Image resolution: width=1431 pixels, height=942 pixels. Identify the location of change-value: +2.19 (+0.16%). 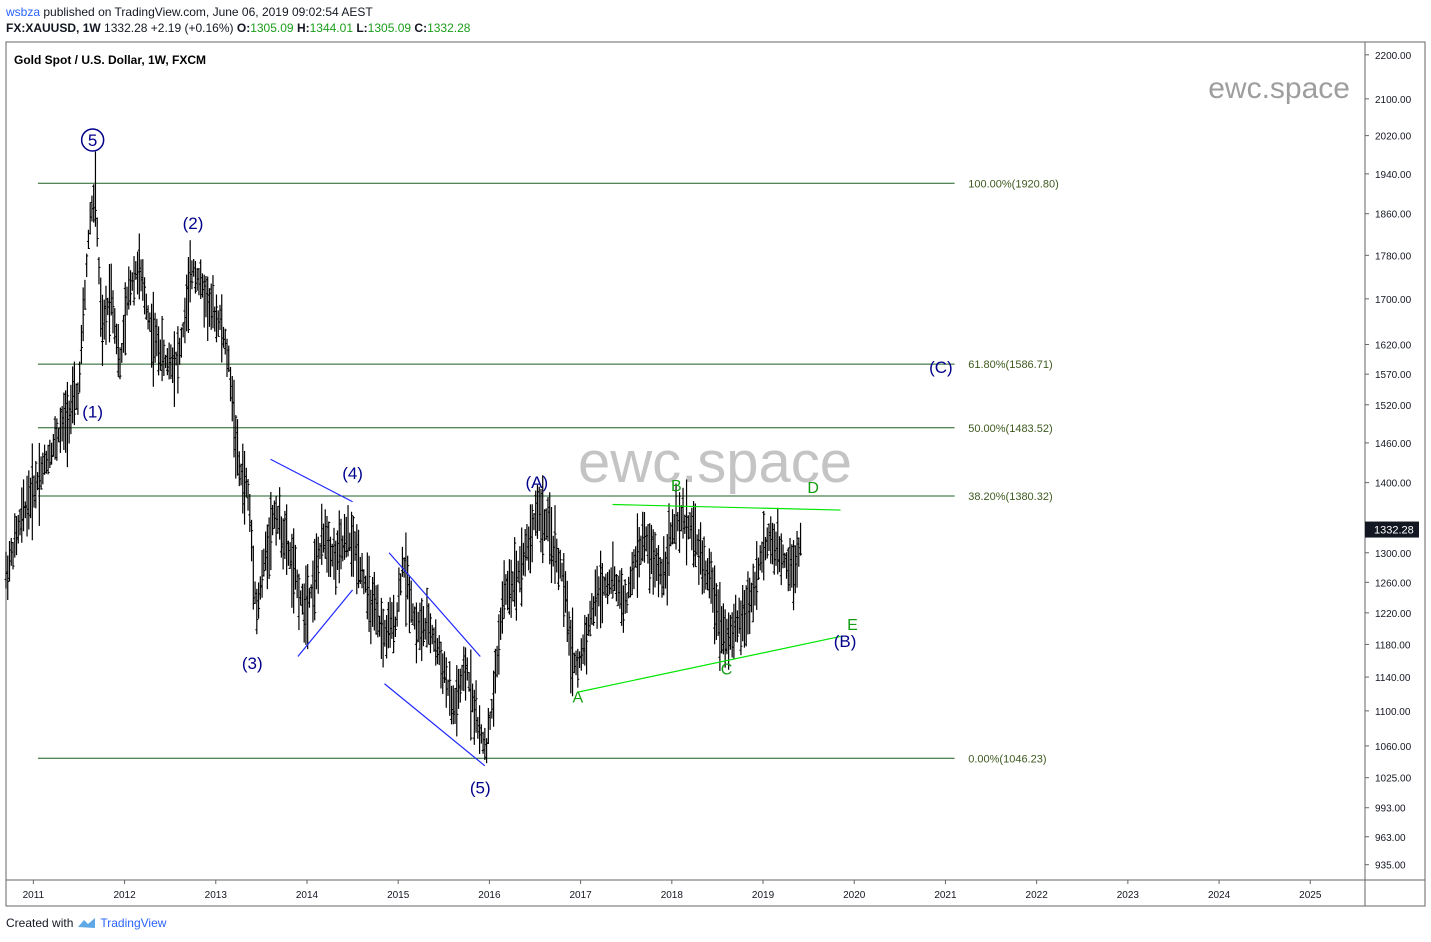
(192, 28).